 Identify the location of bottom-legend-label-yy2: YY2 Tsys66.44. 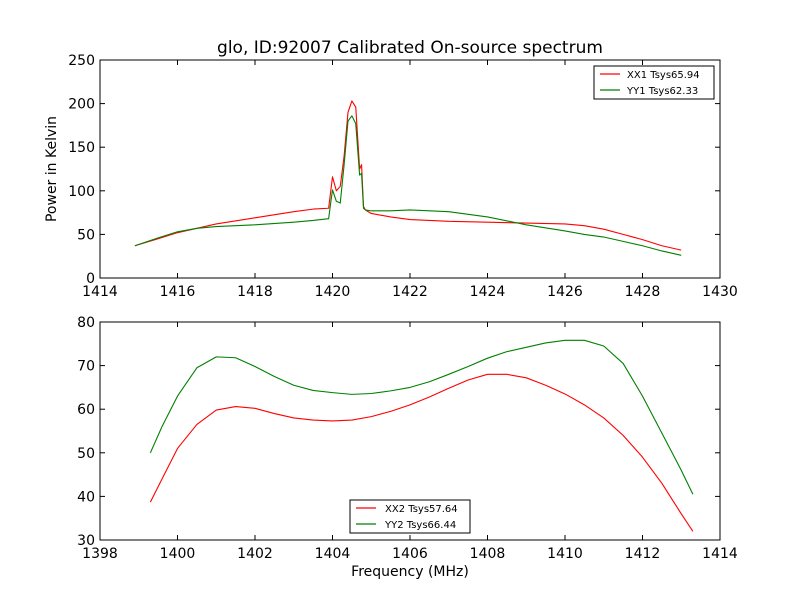
(420, 525).